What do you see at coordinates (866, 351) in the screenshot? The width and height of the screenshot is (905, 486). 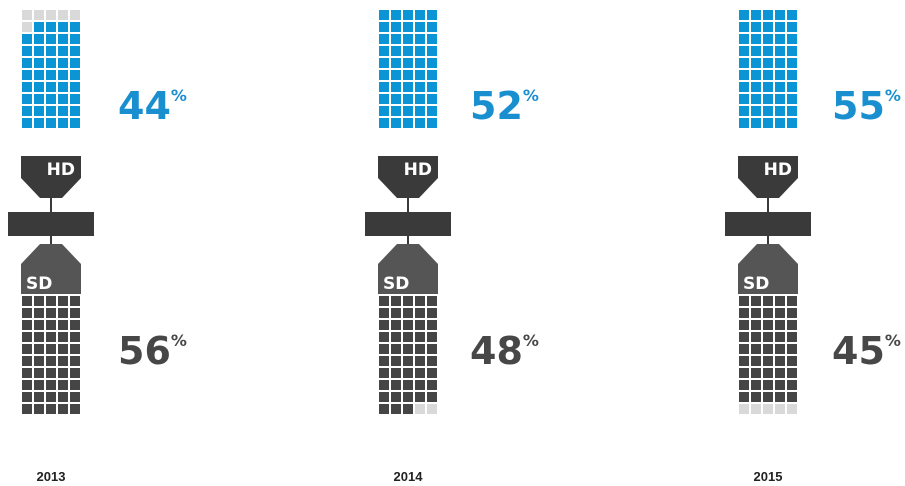 I see `sd-percentage: 45%` at bounding box center [866, 351].